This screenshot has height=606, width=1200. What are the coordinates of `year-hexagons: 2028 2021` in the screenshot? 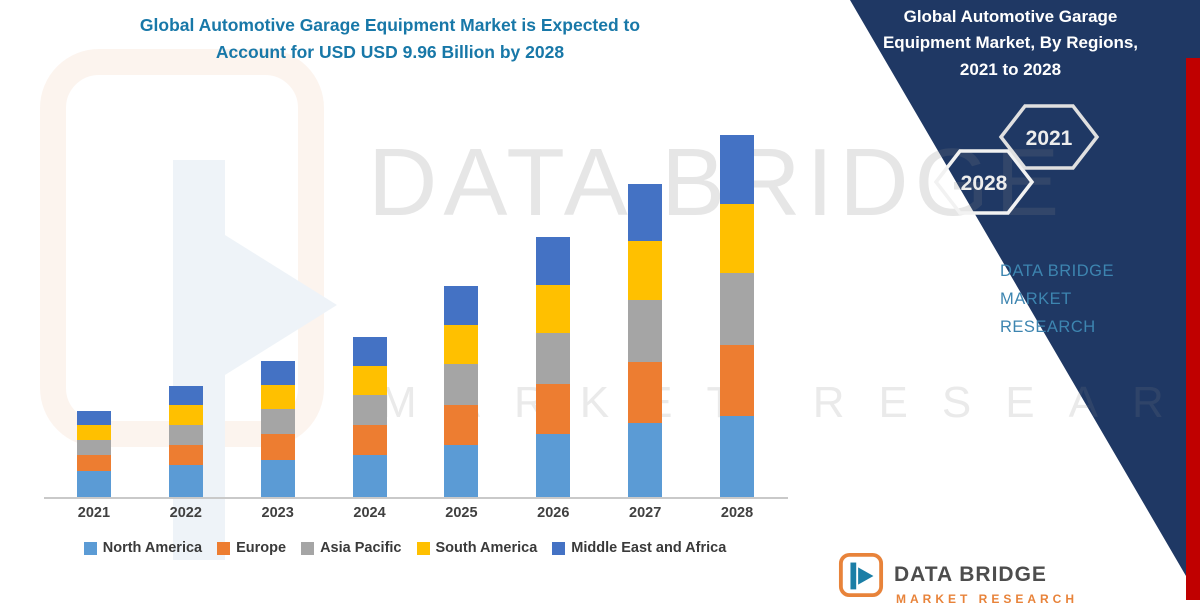 It's located at (1016, 159).